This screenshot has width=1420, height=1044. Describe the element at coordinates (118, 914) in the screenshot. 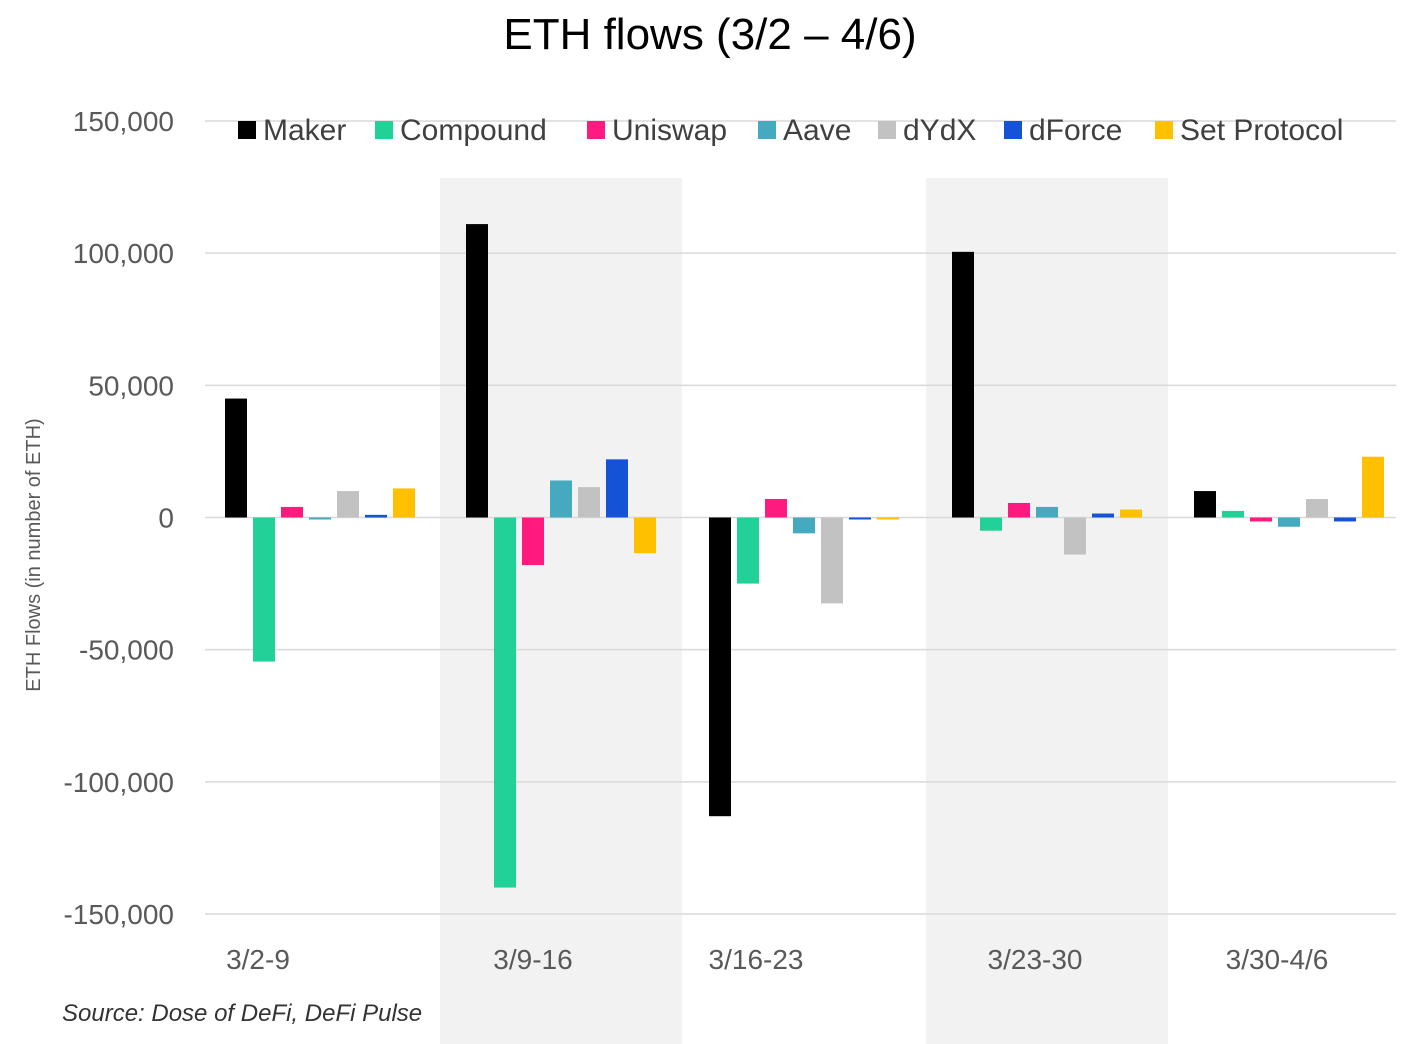

I see `y-tick-label: -150,000` at that location.